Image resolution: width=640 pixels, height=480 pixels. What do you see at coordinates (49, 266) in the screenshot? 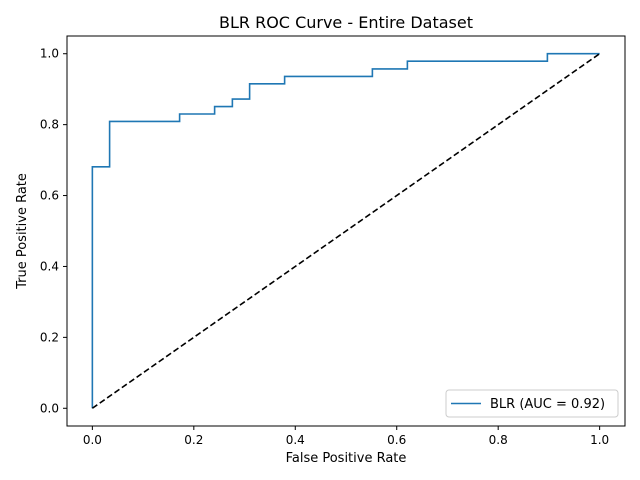
I see `y-tick-label: 0.4` at bounding box center [49, 266].